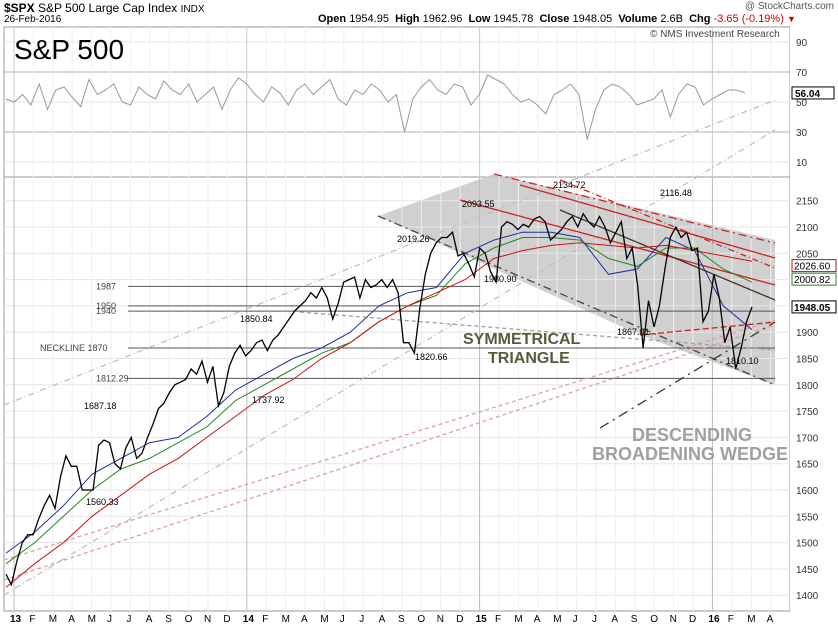 Image resolution: width=838 pixels, height=625 pixels. What do you see at coordinates (529, 358) in the screenshot?
I see `triangle-label: TRIANGLE` at bounding box center [529, 358].